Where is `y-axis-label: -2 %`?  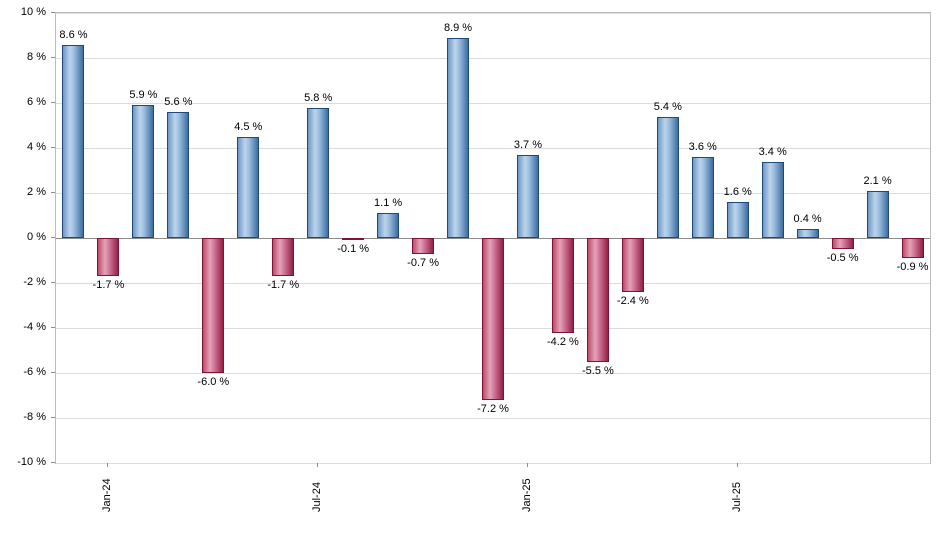 y-axis-label: -2 % is located at coordinates (34, 282).